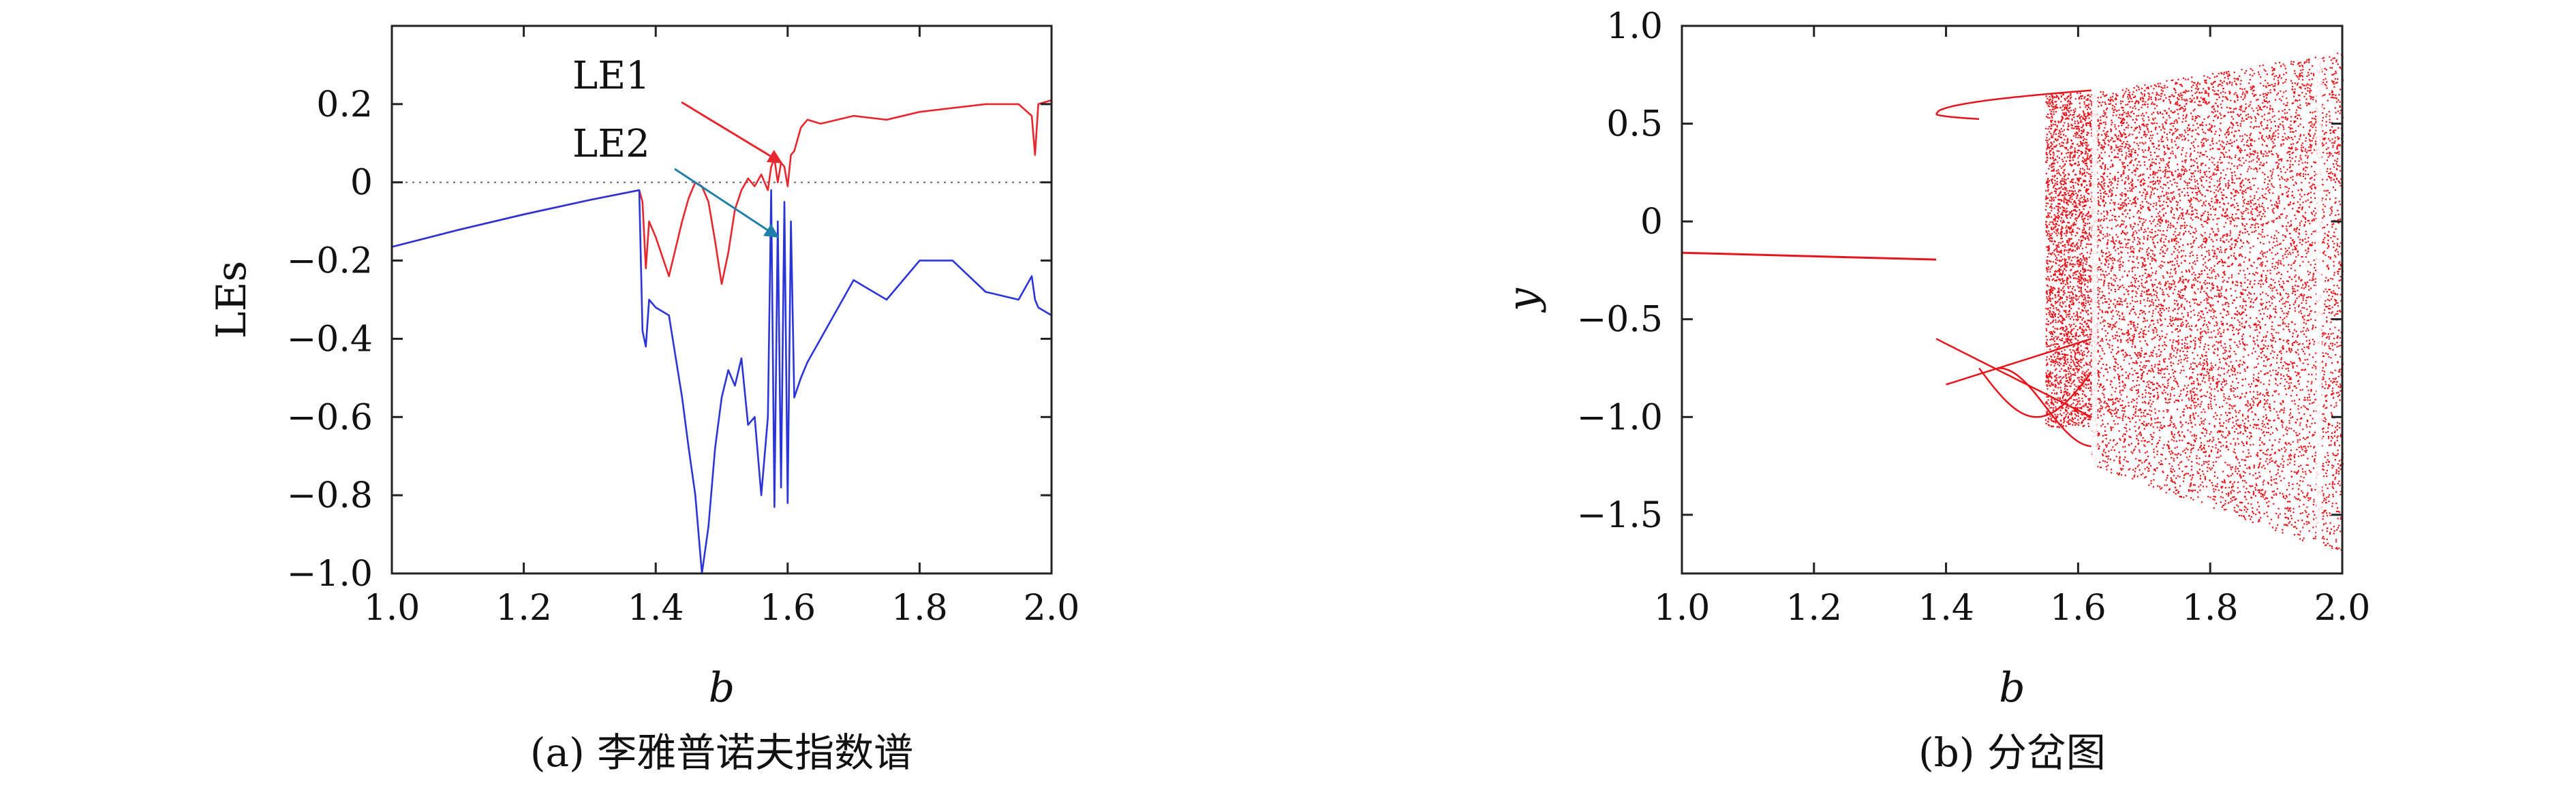  Describe the element at coordinates (732, 132) in the screenshot. I see `annotation-arrow-le1` at that location.